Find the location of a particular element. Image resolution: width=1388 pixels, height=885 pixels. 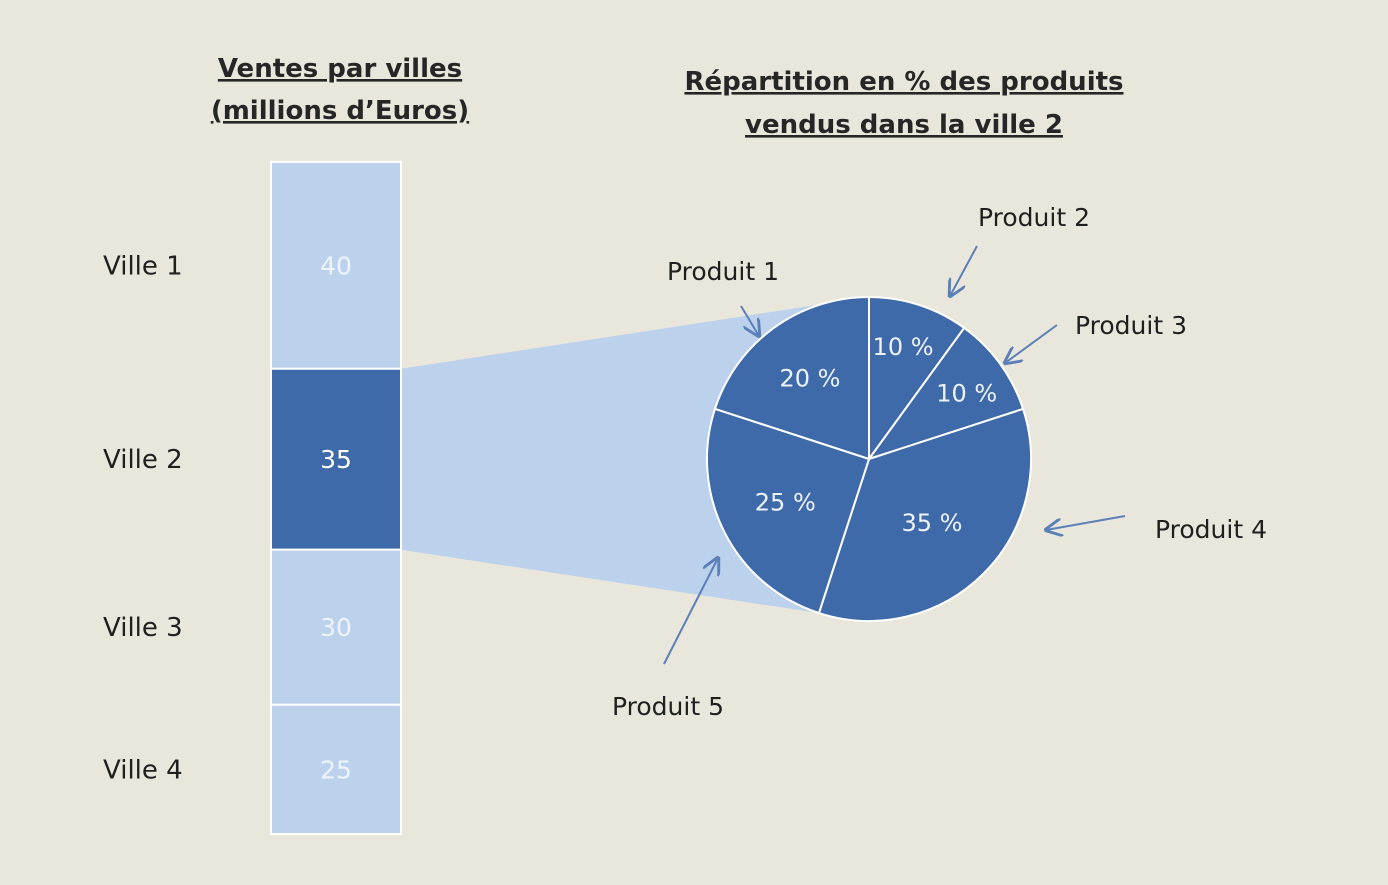

pie-value-label-produit-1: 20 % is located at coordinates (809, 379).